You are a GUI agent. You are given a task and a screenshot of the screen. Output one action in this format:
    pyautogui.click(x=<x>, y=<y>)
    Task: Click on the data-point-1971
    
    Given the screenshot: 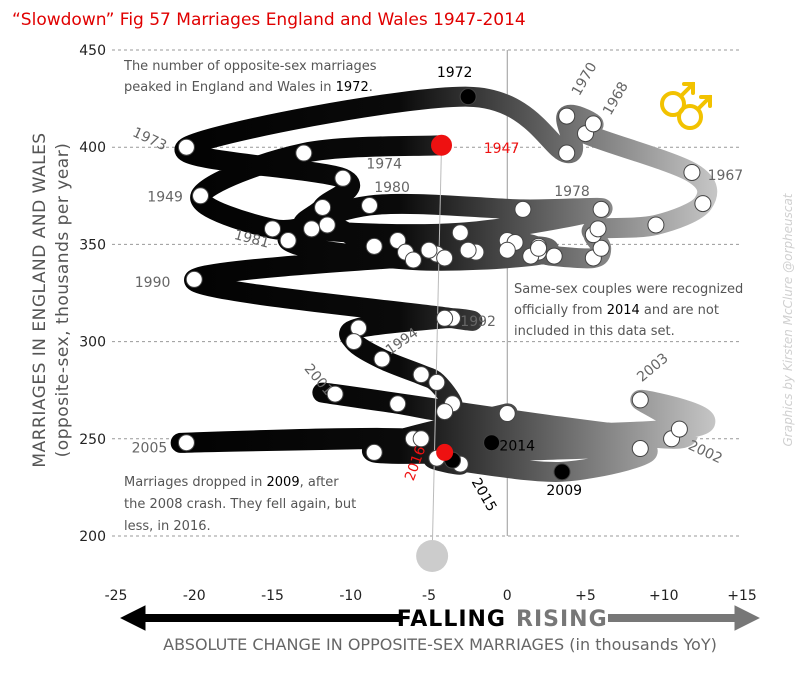 What is the action you would take?
    pyautogui.click(x=567, y=153)
    